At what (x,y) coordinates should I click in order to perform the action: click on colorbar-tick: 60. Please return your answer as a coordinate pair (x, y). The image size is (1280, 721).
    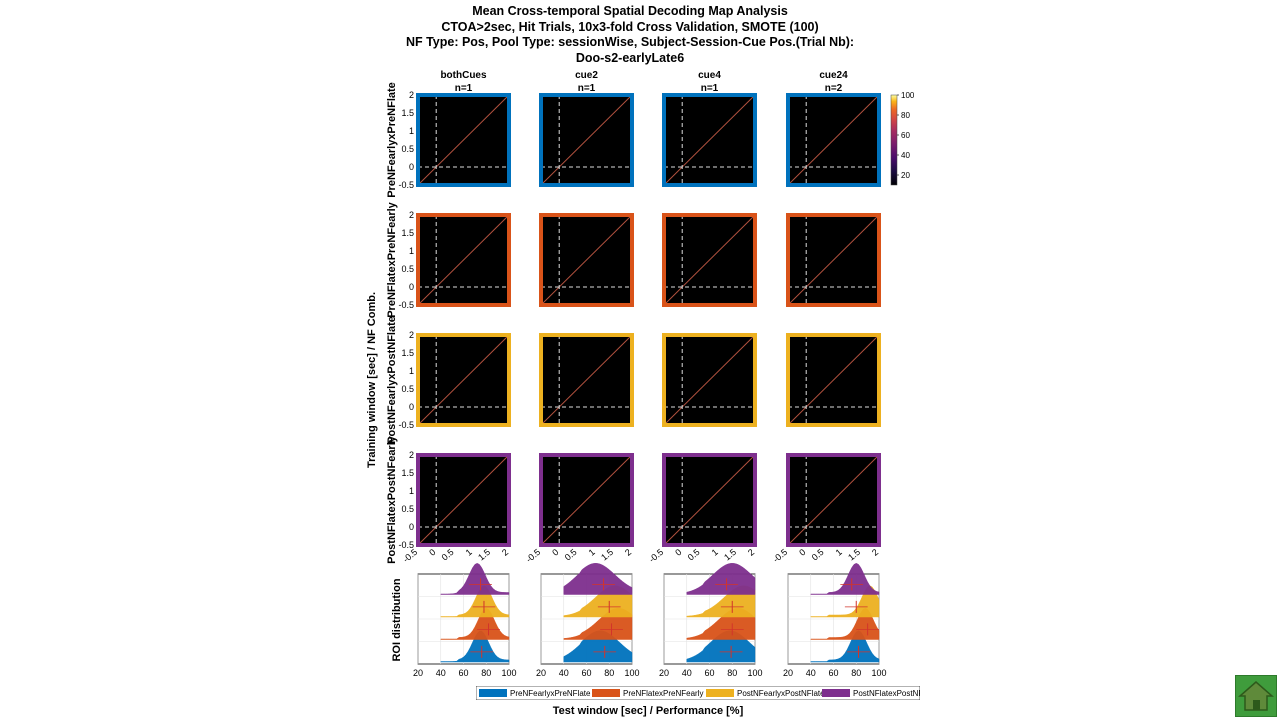
    Looking at the image, I should click on (905, 135).